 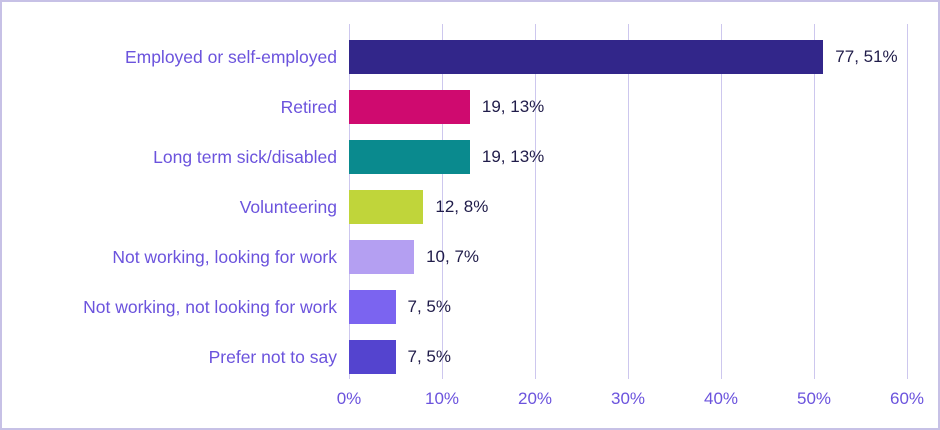 What do you see at coordinates (442, 398) in the screenshot?
I see `x-tick-label: 10%` at bounding box center [442, 398].